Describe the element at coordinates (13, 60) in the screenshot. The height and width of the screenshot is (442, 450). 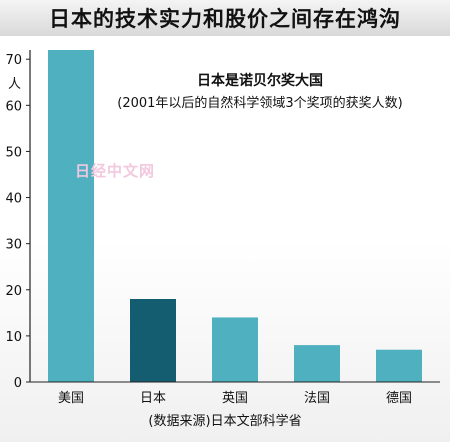
I see `y-tick-label: 70` at that location.